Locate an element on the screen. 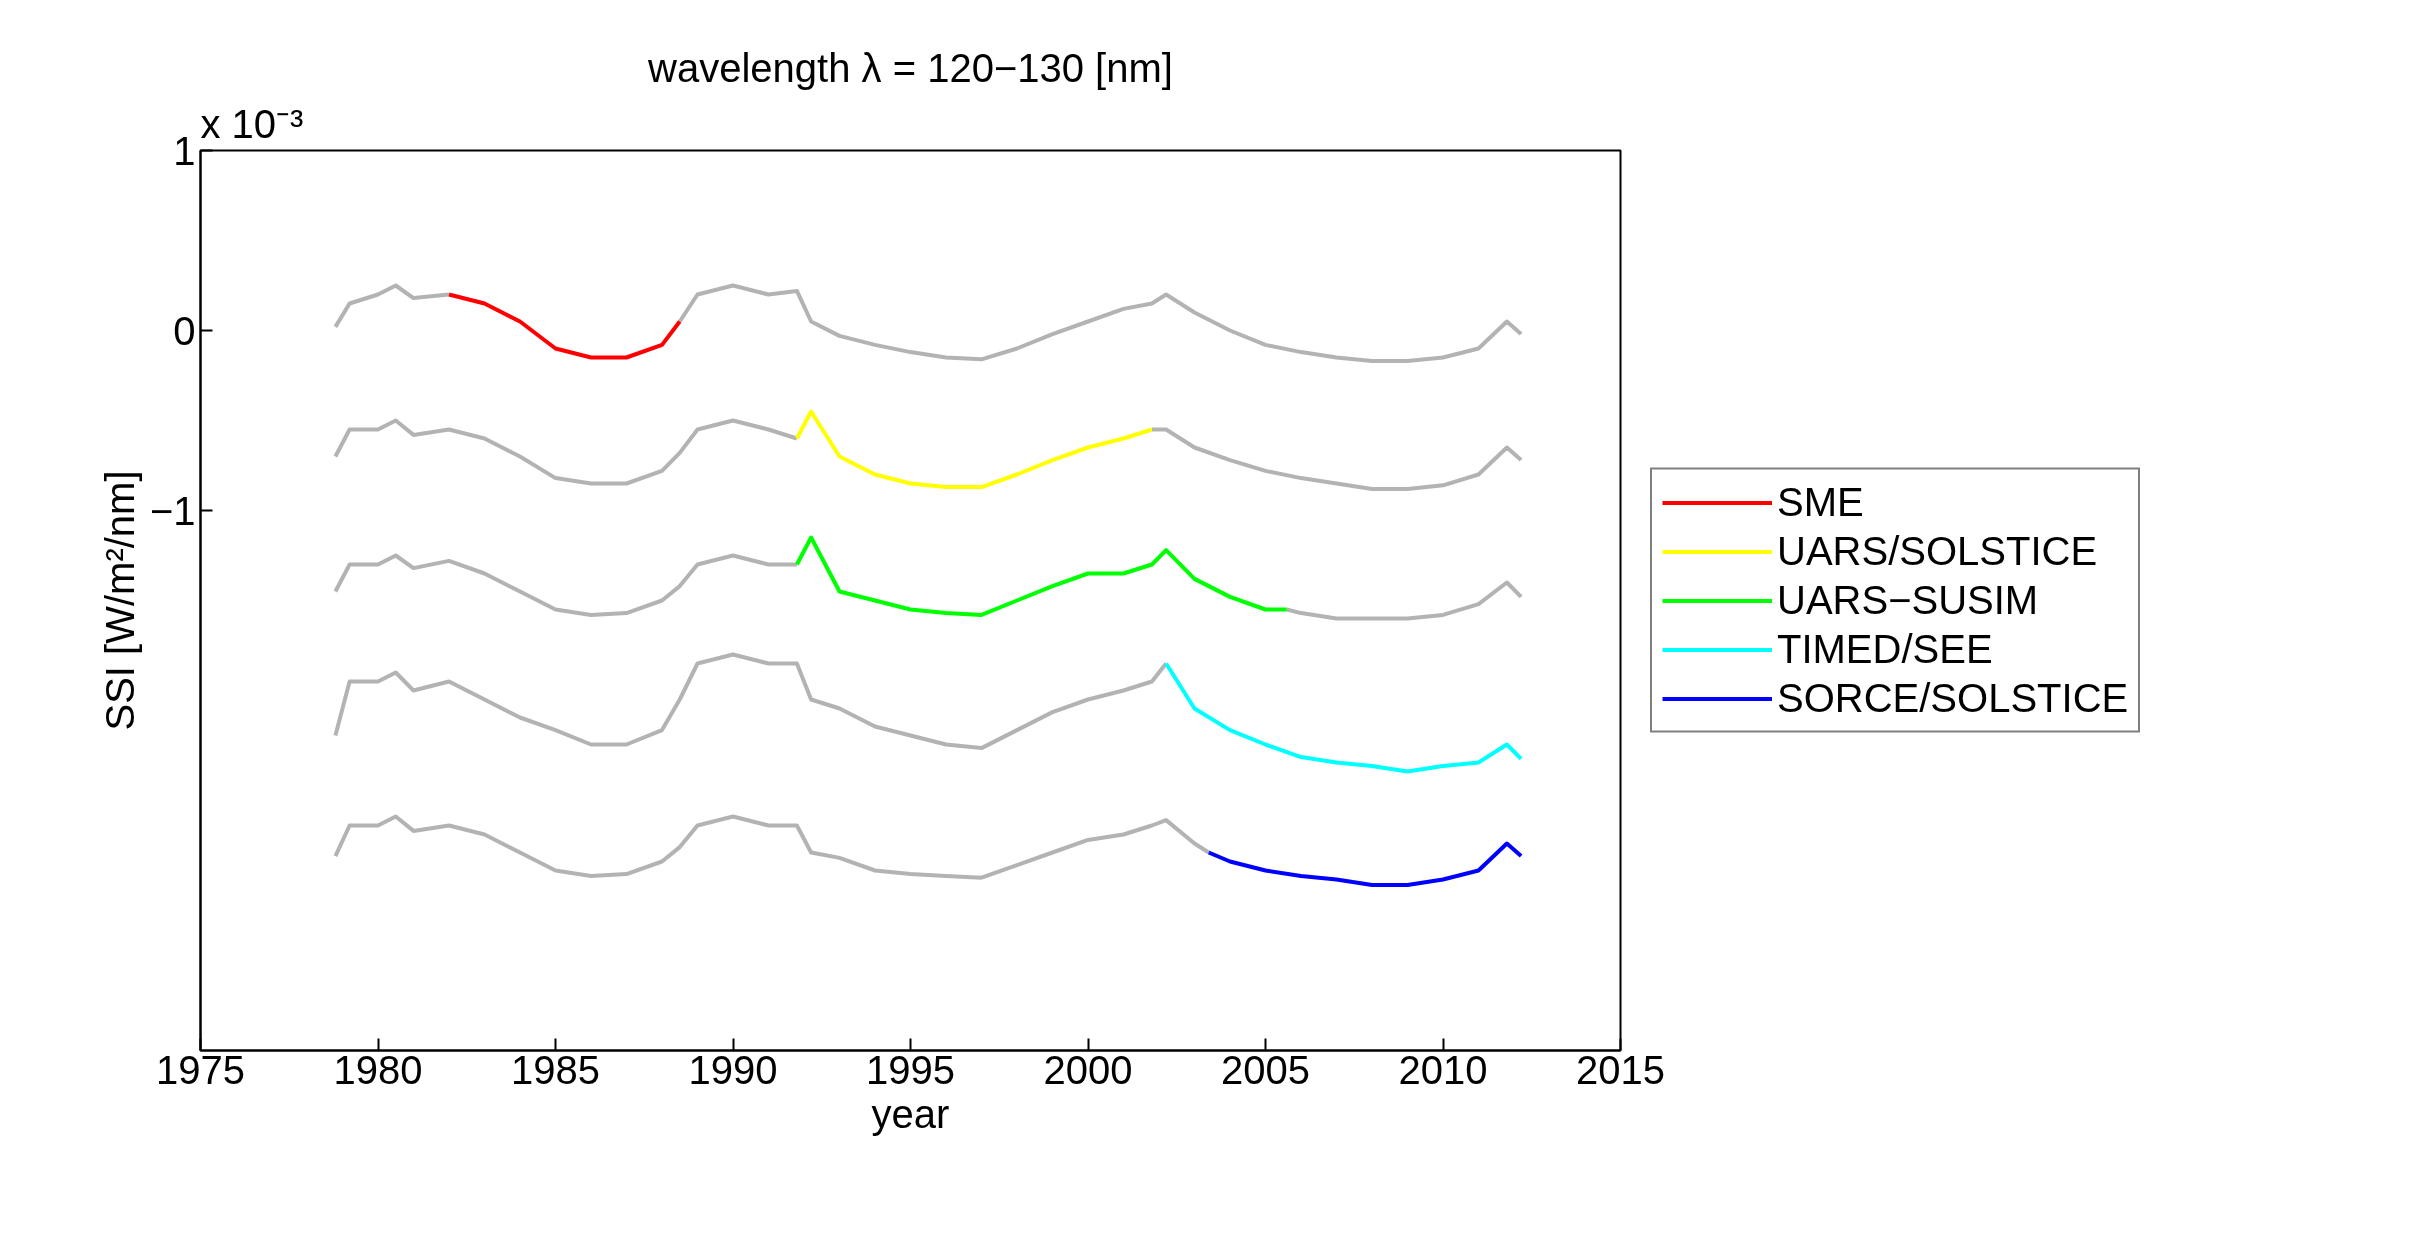  text: x 10⁻³ is located at coordinates (252, 123).